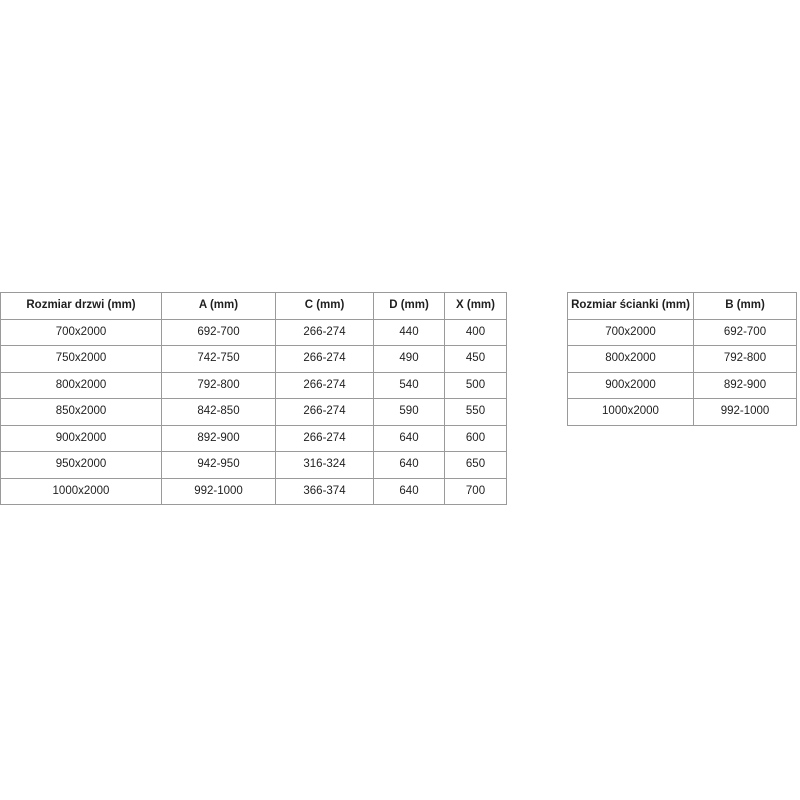  Describe the element at coordinates (475, 491) in the screenshot. I see `cell-x: 700` at that location.